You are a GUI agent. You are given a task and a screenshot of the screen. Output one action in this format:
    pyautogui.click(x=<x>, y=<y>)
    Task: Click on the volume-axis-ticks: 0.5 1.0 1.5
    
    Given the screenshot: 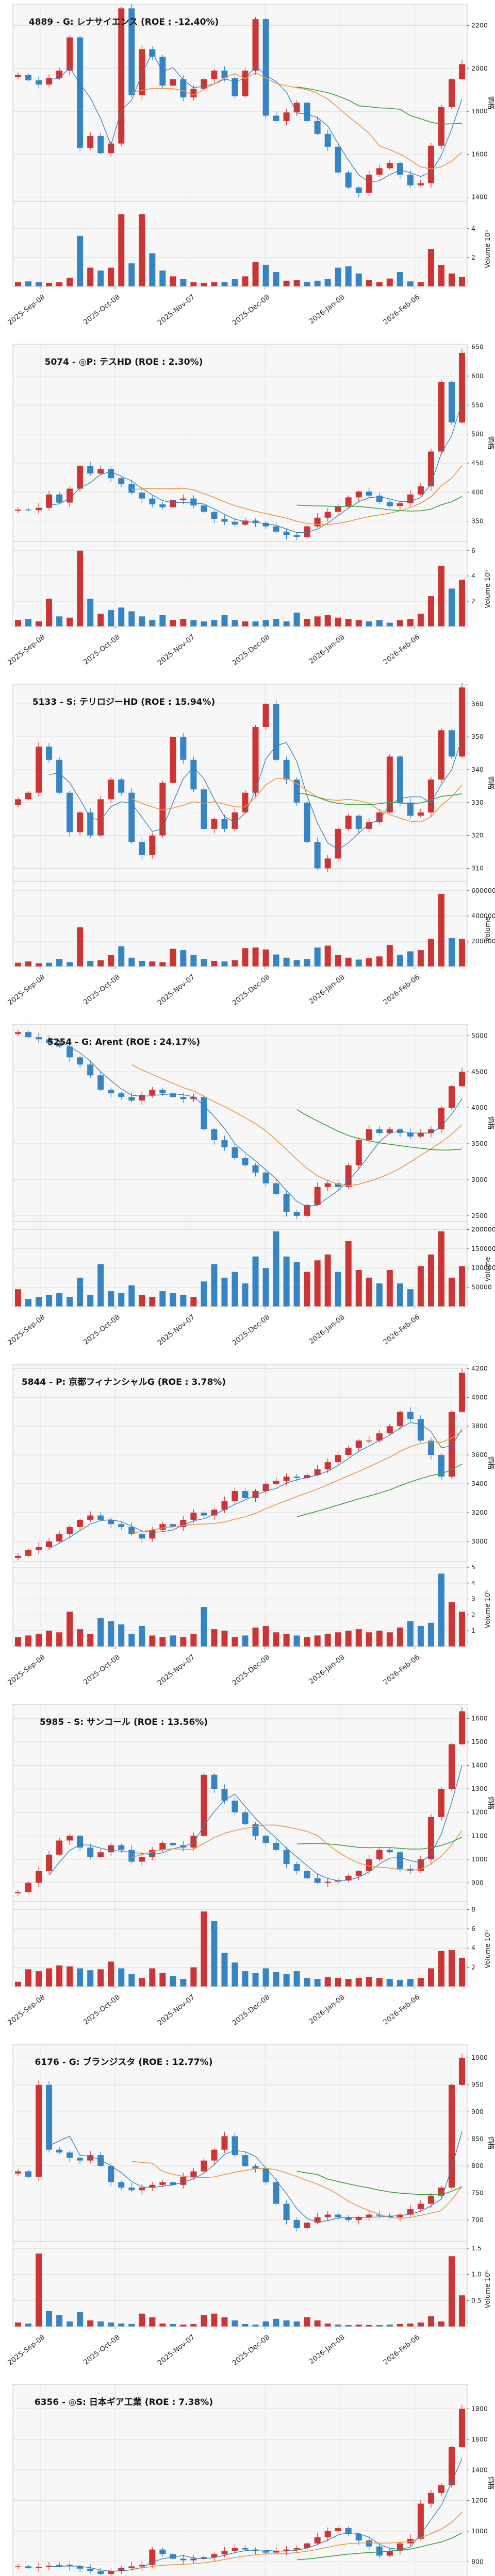 What is the action you would take?
    pyautogui.click(x=474, y=2274)
    